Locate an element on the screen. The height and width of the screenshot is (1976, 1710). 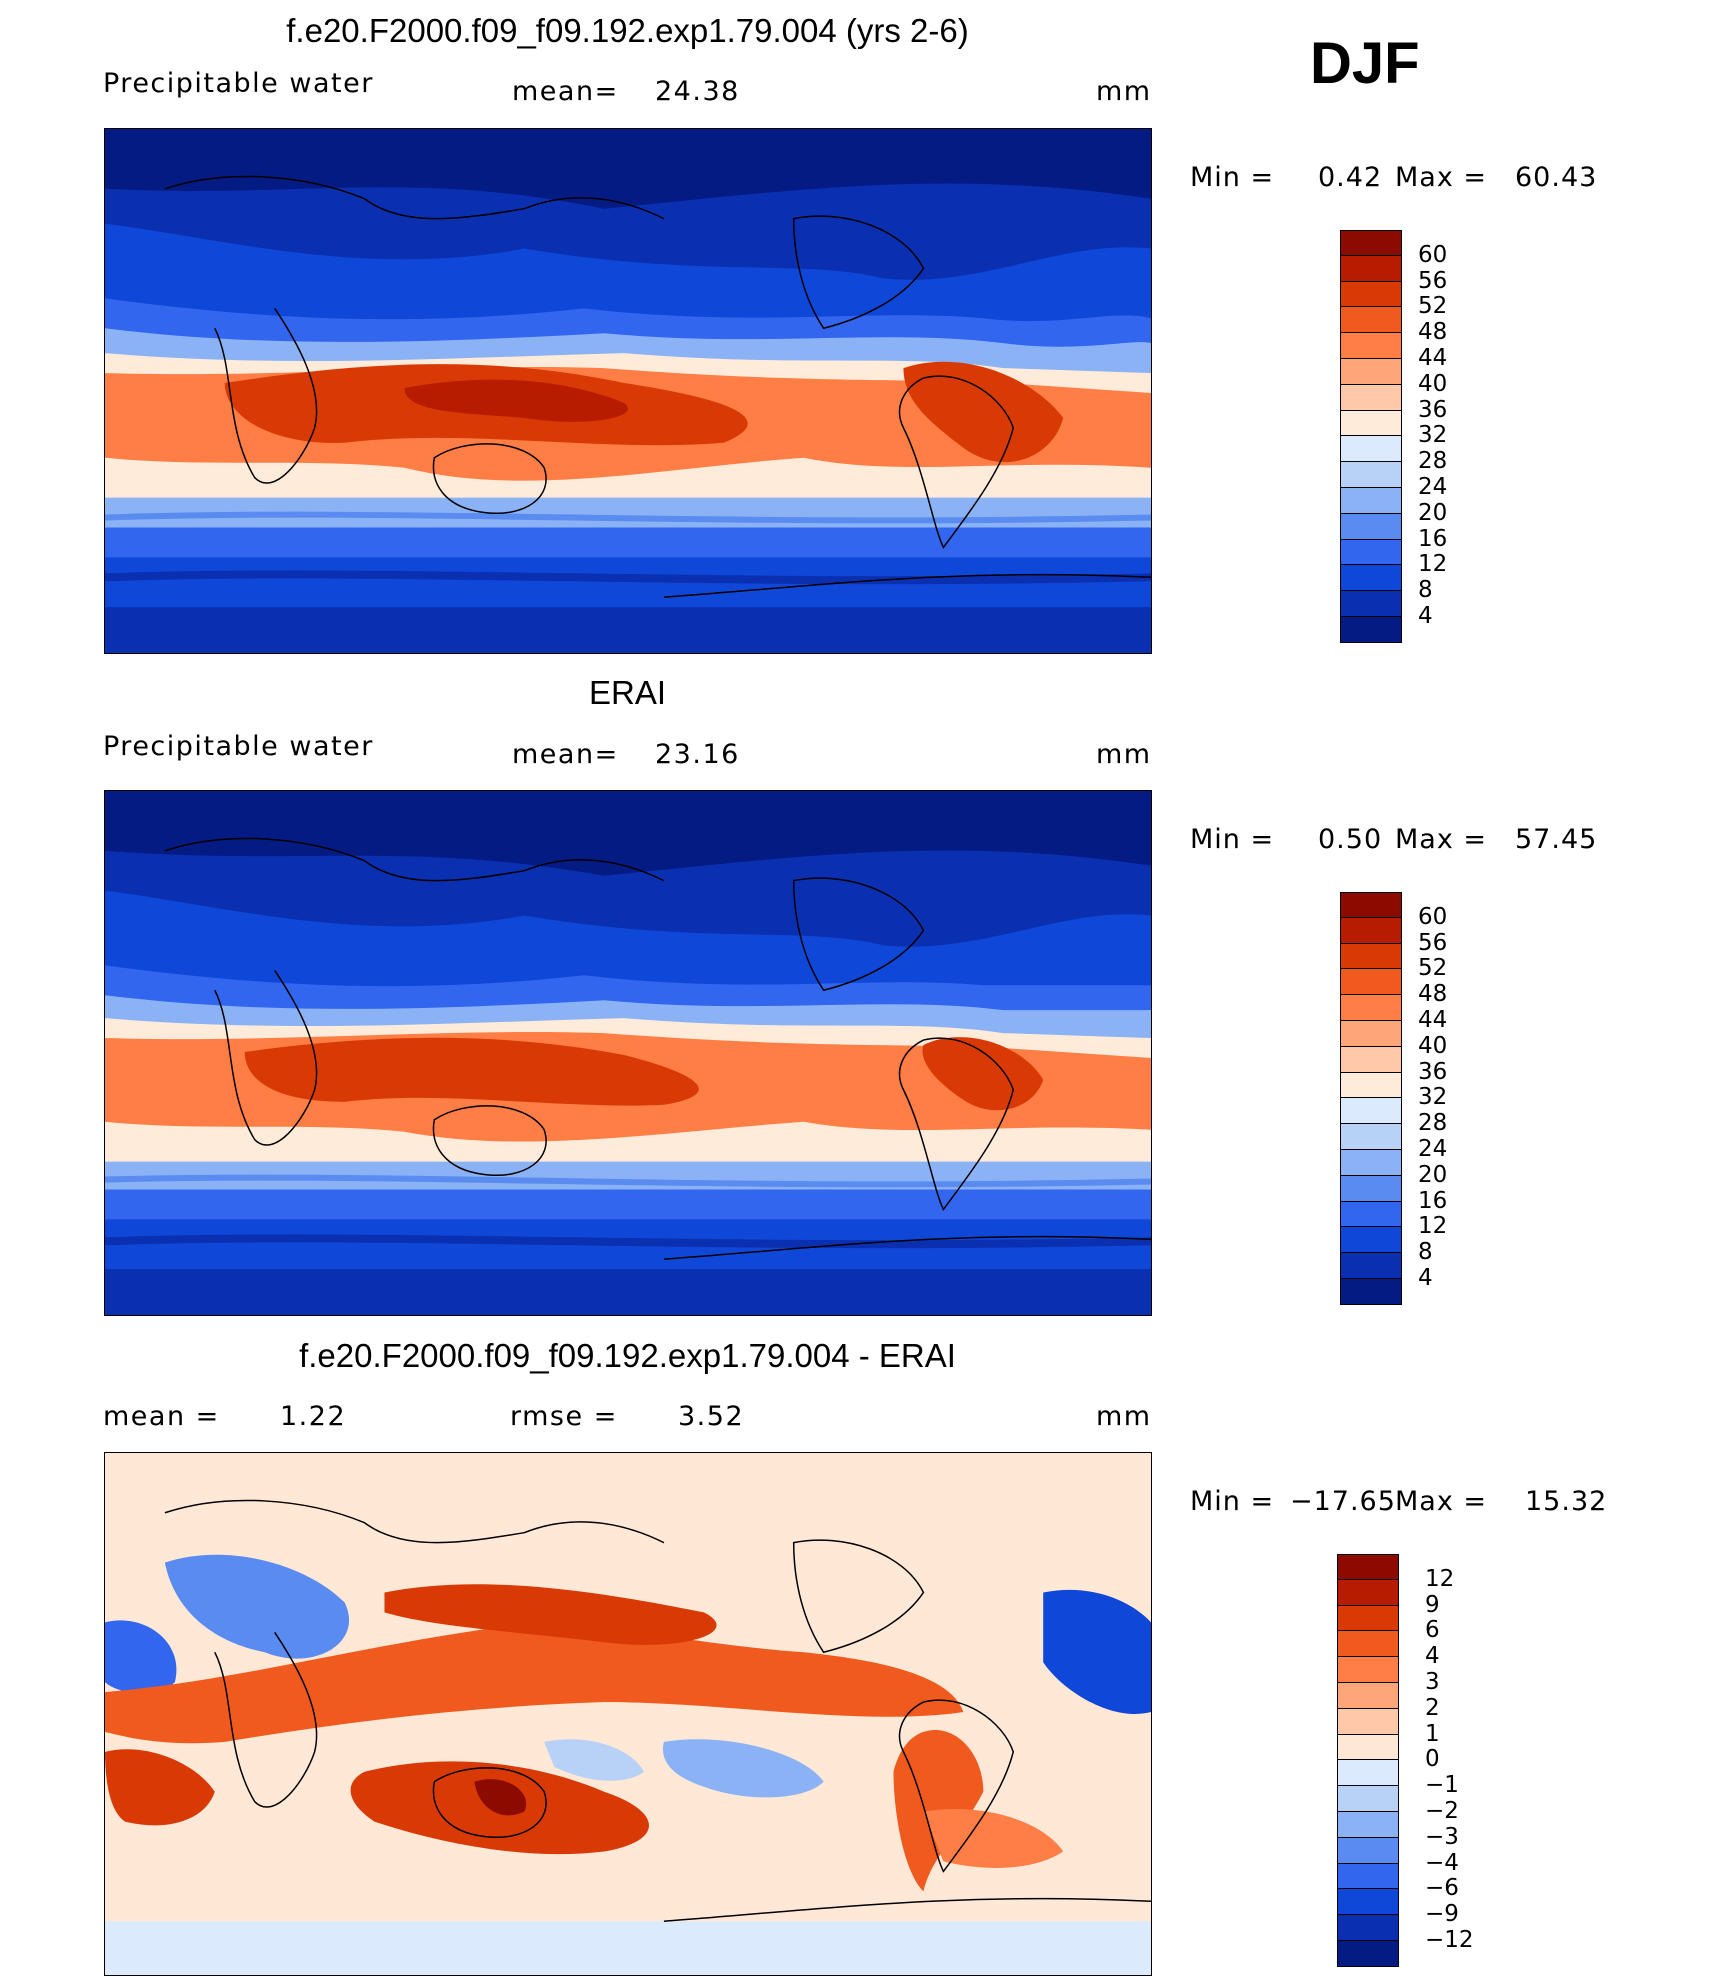
panel-2-min-label: Min = is located at coordinates (1232, 839).